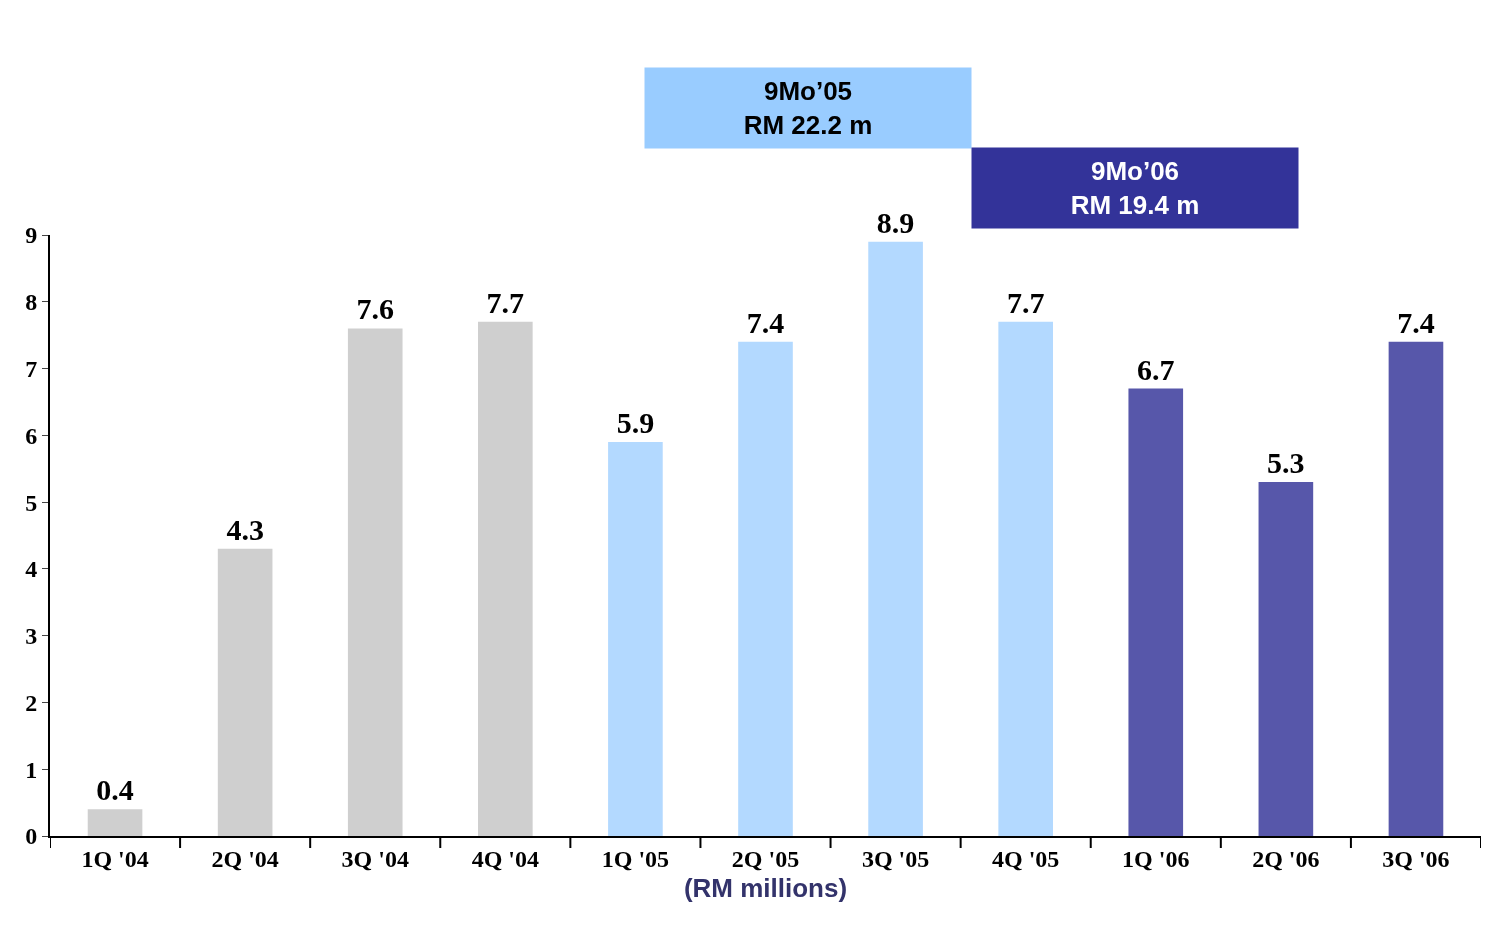 The height and width of the screenshot is (936, 1491). What do you see at coordinates (1286, 463) in the screenshot?
I see `data-label: 5.3` at bounding box center [1286, 463].